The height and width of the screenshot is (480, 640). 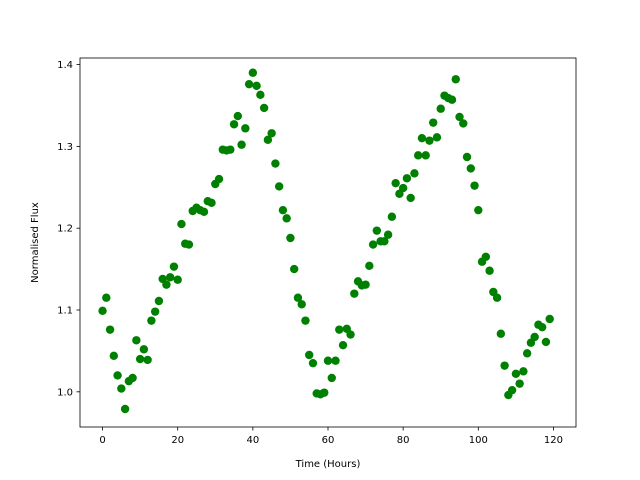 What do you see at coordinates (252, 440) in the screenshot?
I see `x-tick-label: 40` at bounding box center [252, 440].